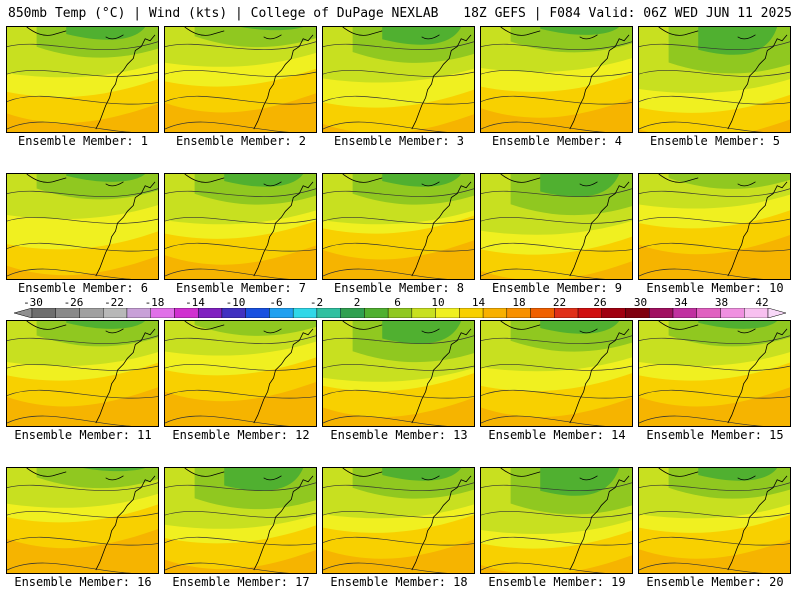 The image size is (800, 600). Describe the element at coordinates (681, 302) in the screenshot. I see `colorbar-tick-label: 34` at that location.